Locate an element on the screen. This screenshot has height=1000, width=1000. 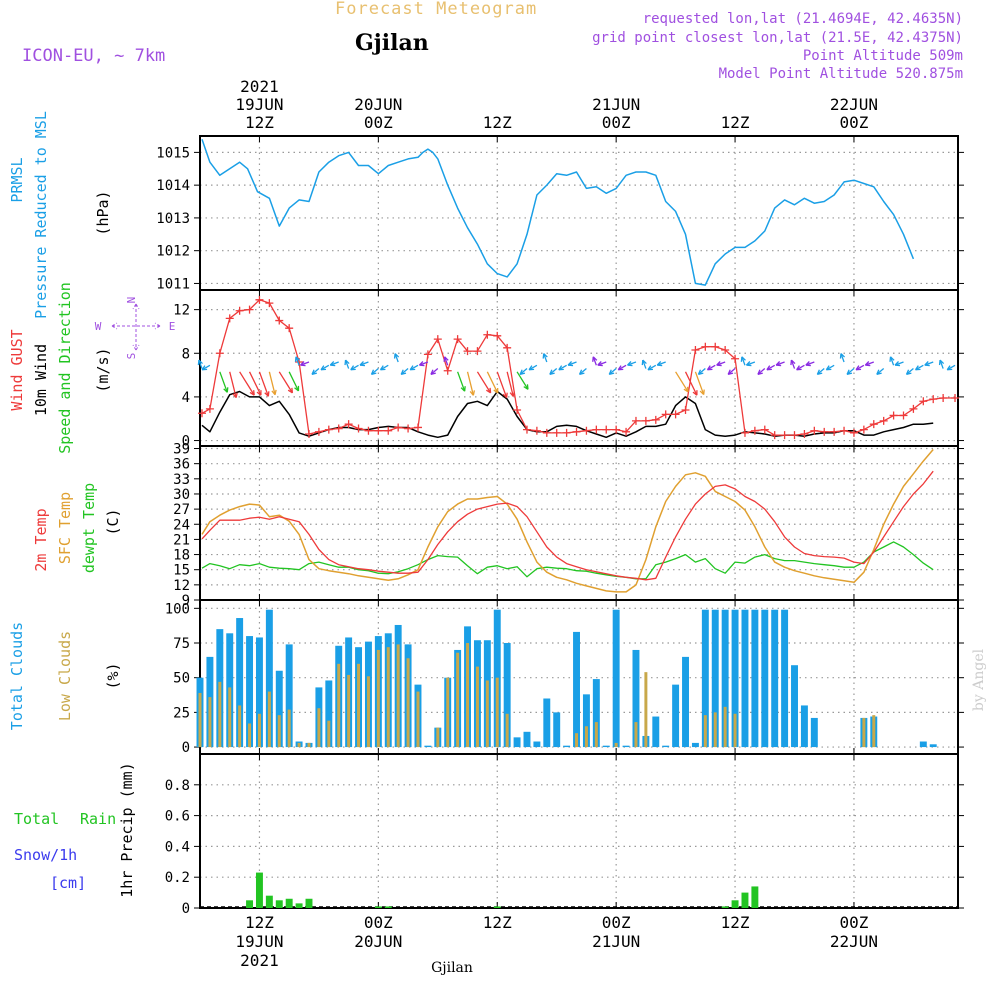
dewpoint-label: dewpt Temp is located at coordinates (89, 528).